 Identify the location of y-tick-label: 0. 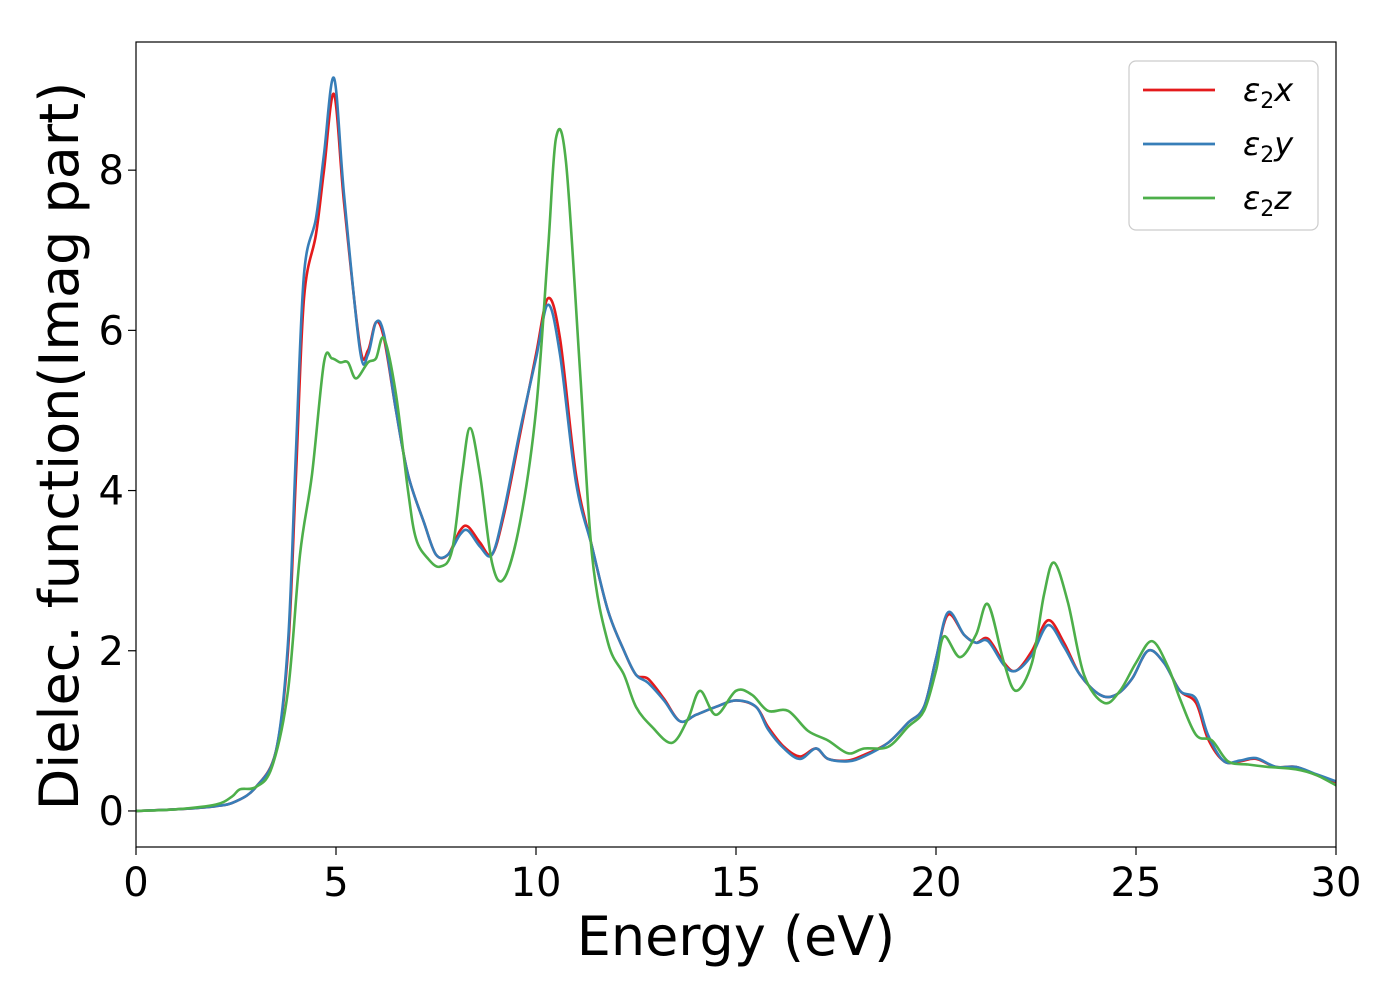
(111, 812).